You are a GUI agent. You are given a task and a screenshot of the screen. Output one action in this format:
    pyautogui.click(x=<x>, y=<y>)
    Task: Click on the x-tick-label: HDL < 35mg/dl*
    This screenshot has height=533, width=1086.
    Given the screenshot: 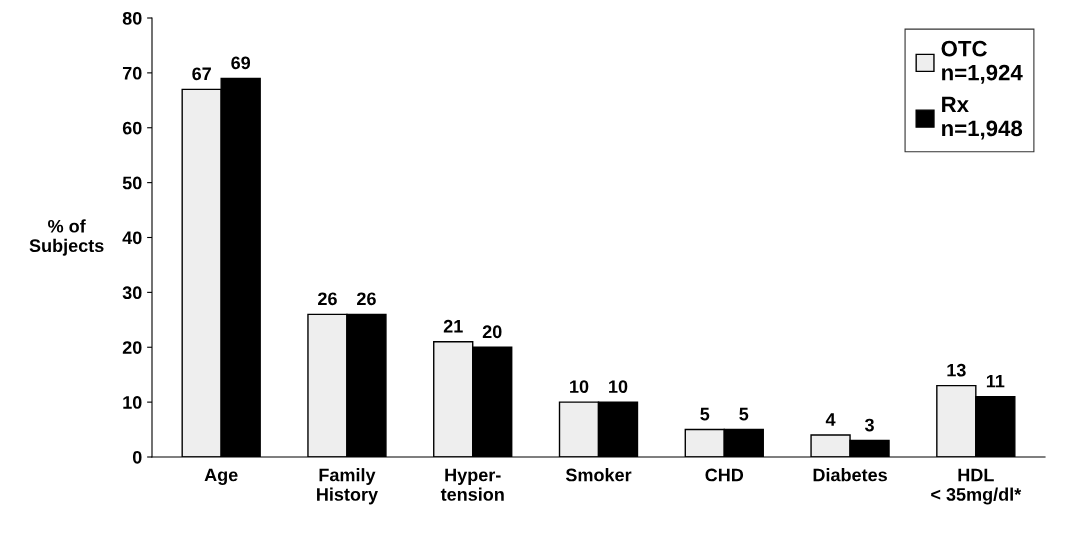 What is the action you would take?
    pyautogui.click(x=976, y=486)
    